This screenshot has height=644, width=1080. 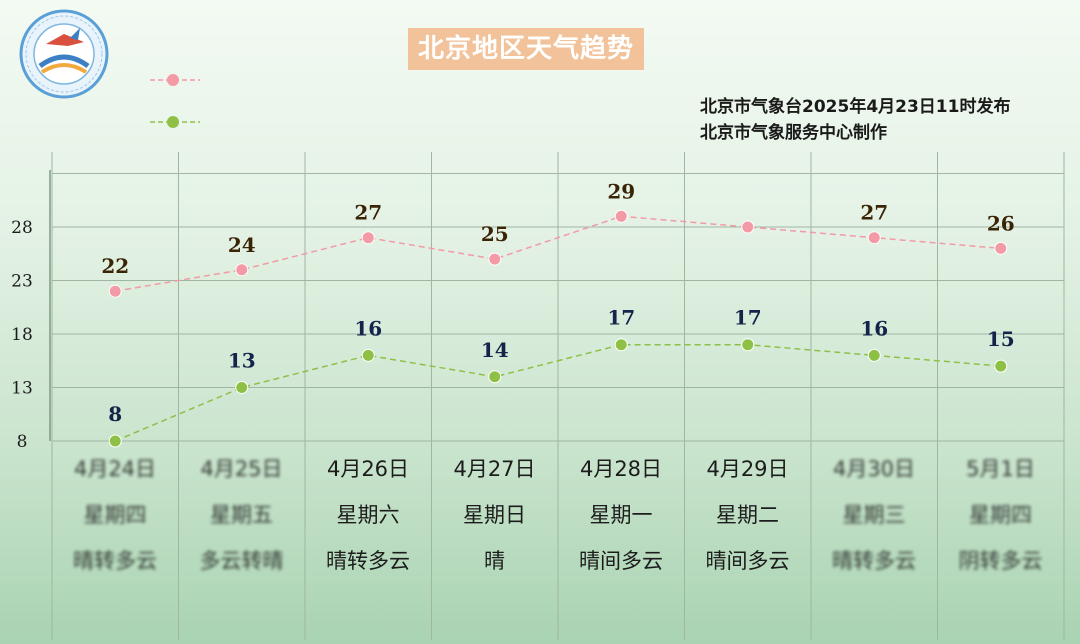 What do you see at coordinates (494, 469) in the screenshot?
I see `day-date: 4月27日` at bounding box center [494, 469].